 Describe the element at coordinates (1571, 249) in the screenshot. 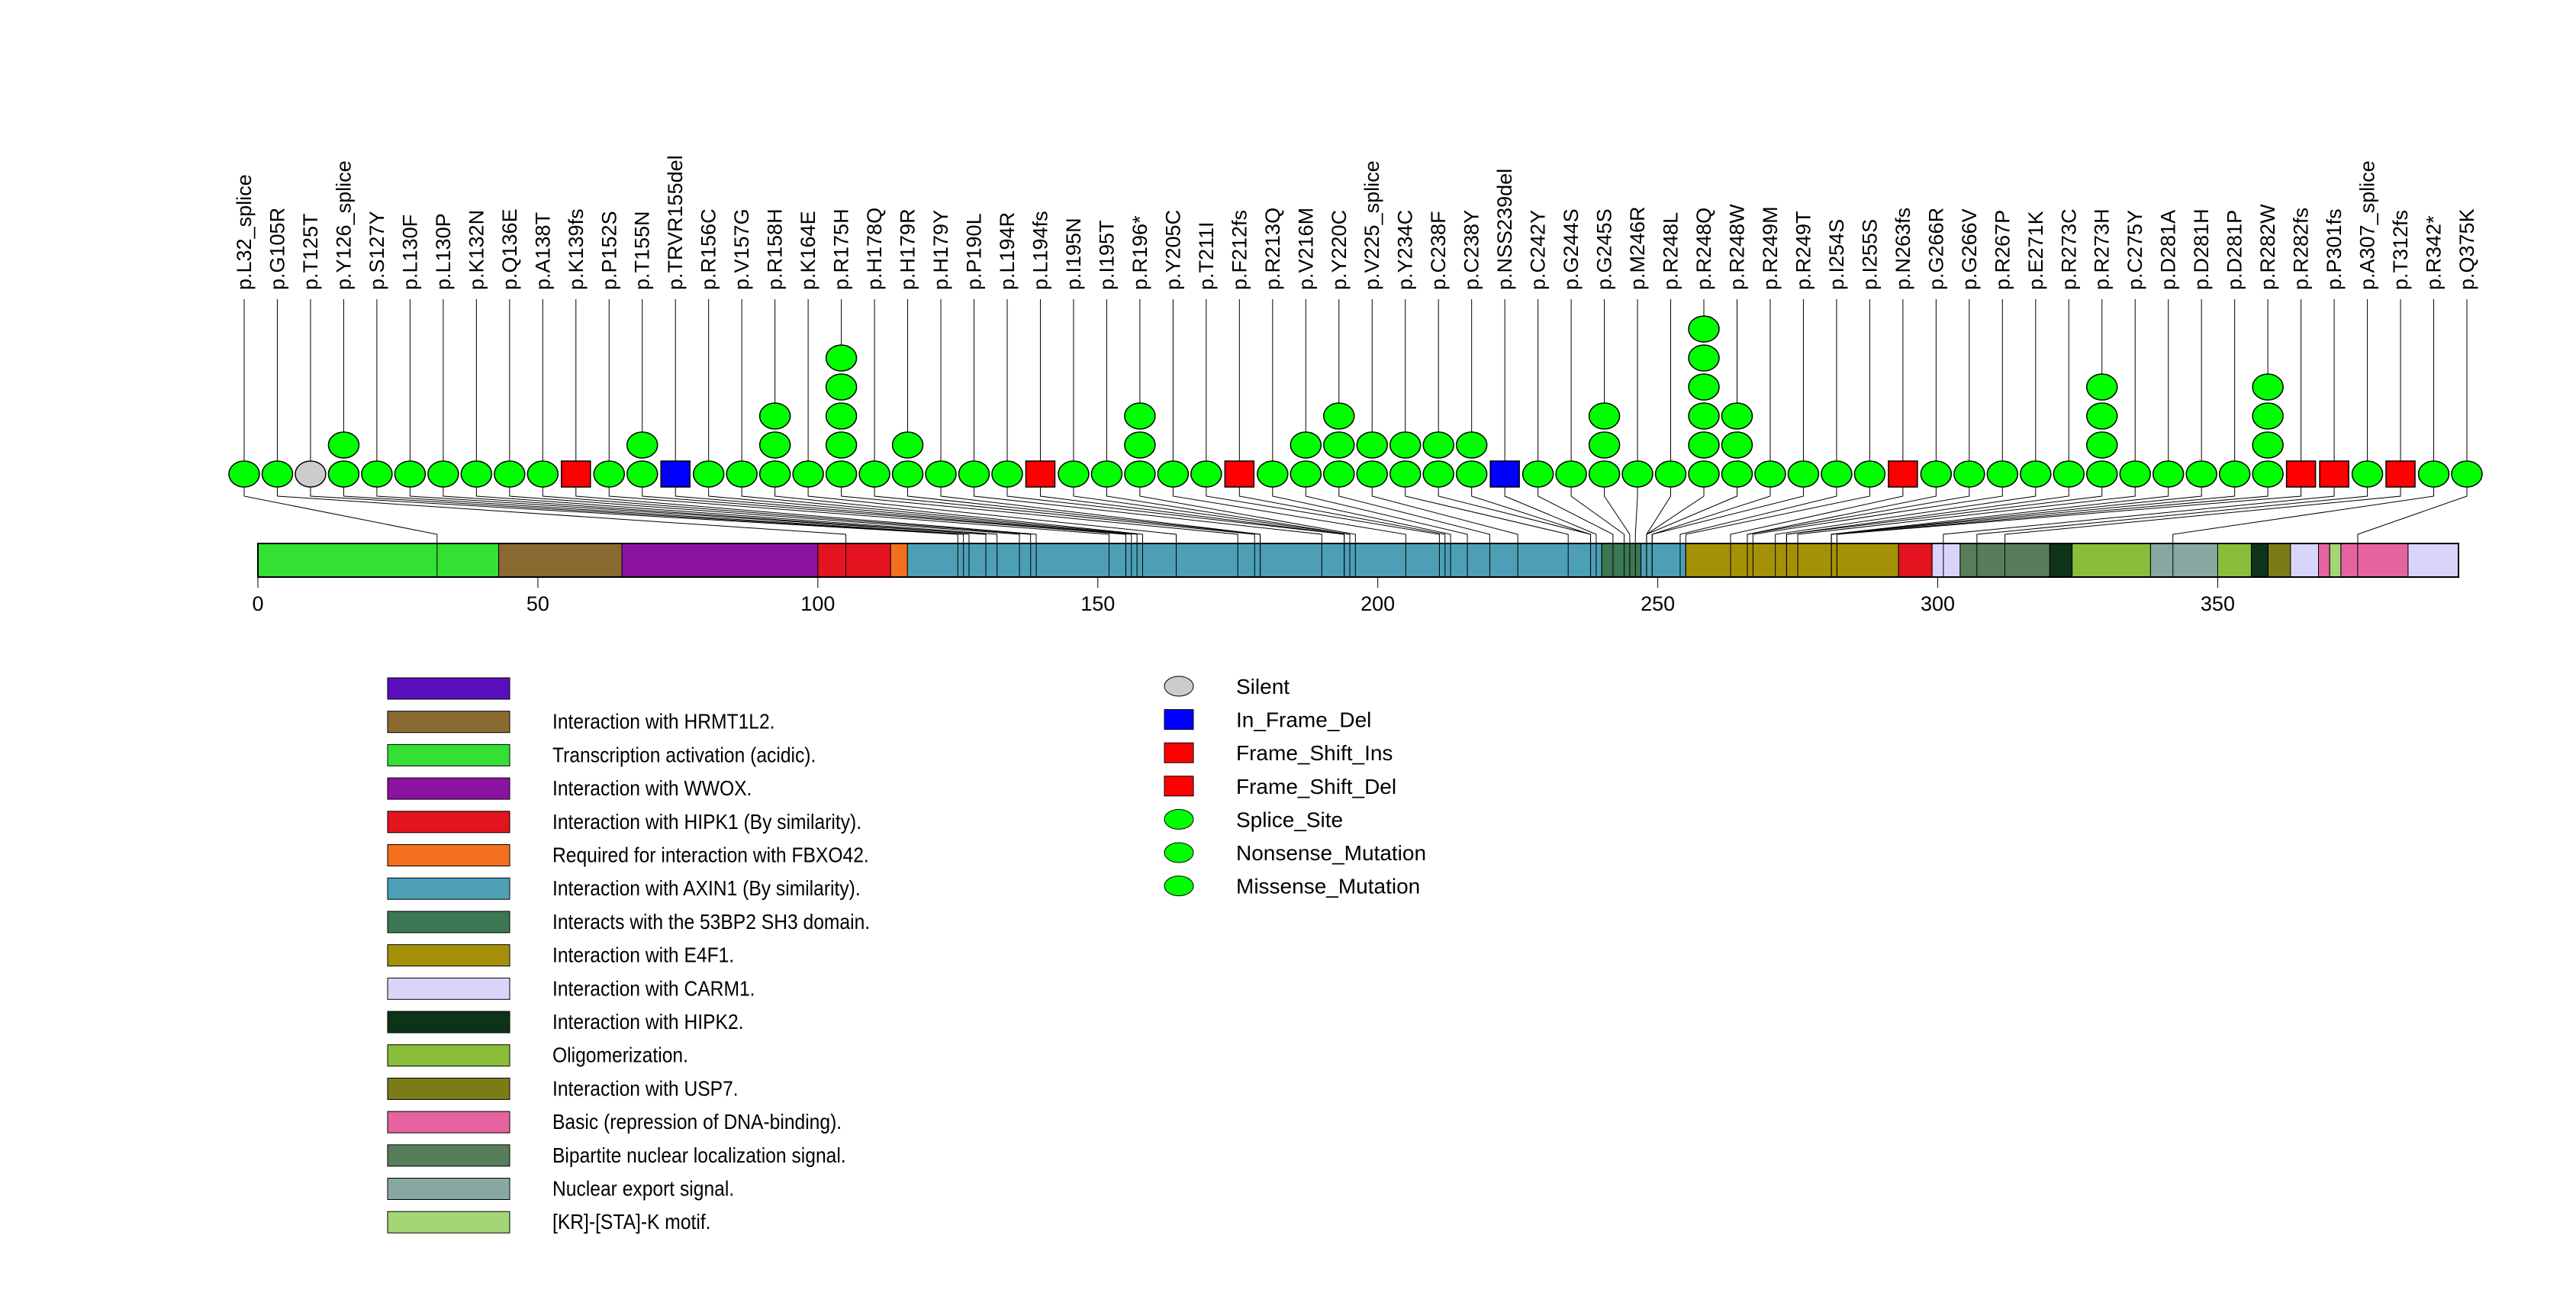

I see `mutation-label: p.G244S` at that location.